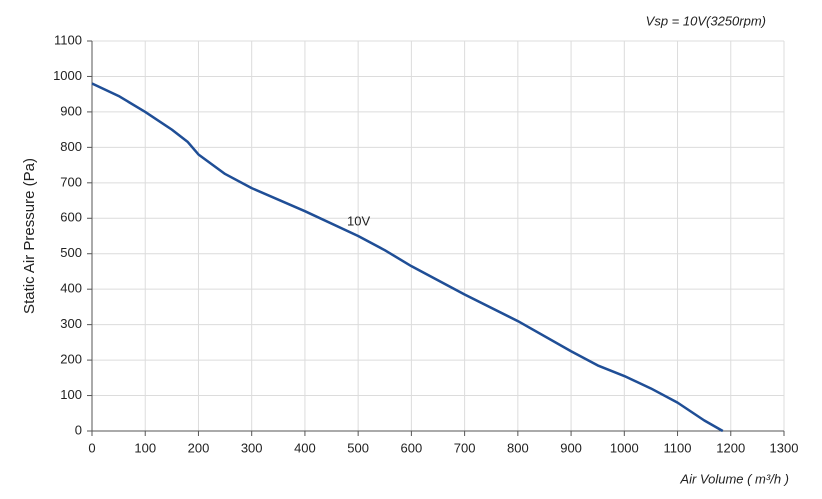 The height and width of the screenshot is (499, 822). I want to click on x-tick-label: 500, so click(358, 447).